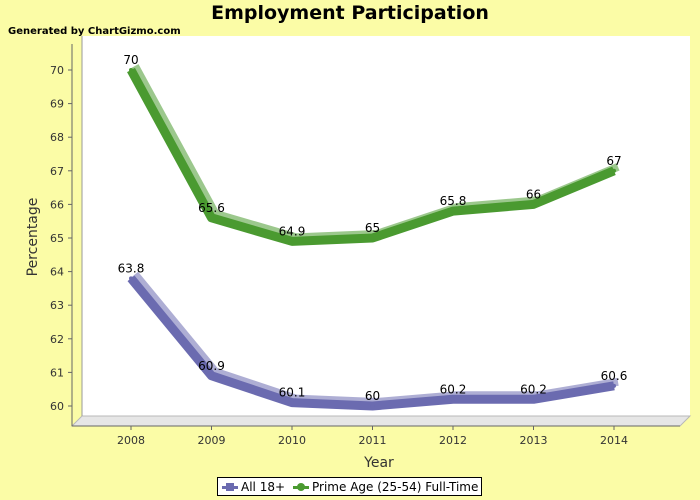 Image resolution: width=700 pixels, height=500 pixels. Describe the element at coordinates (57, 70) in the screenshot. I see `y-tick-label: 70` at that location.